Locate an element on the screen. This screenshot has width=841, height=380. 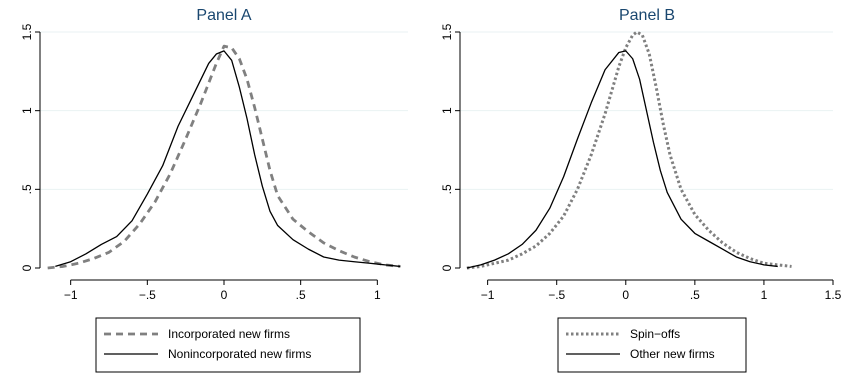
panel-a-ytick-label-1: .5 is located at coordinates (27, 189).